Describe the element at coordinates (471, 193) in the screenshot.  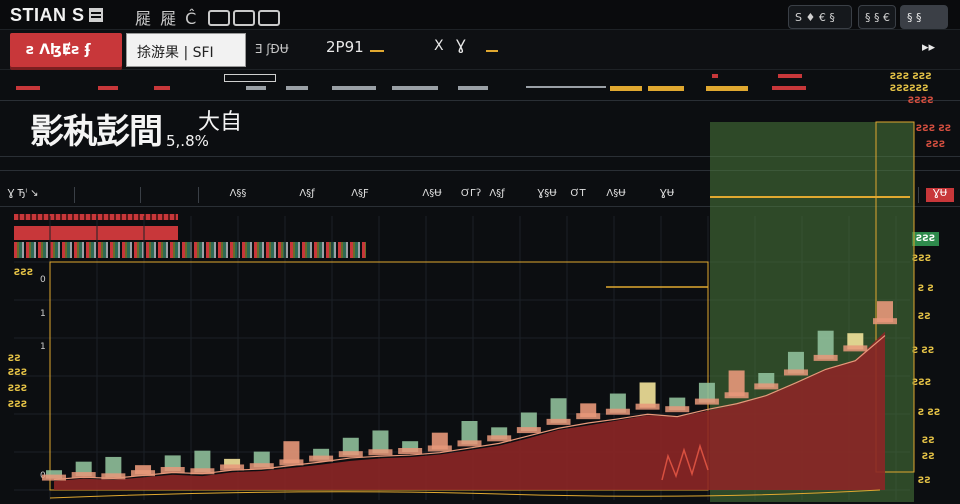
I see `tab-item: ƠГʔ` at that location.